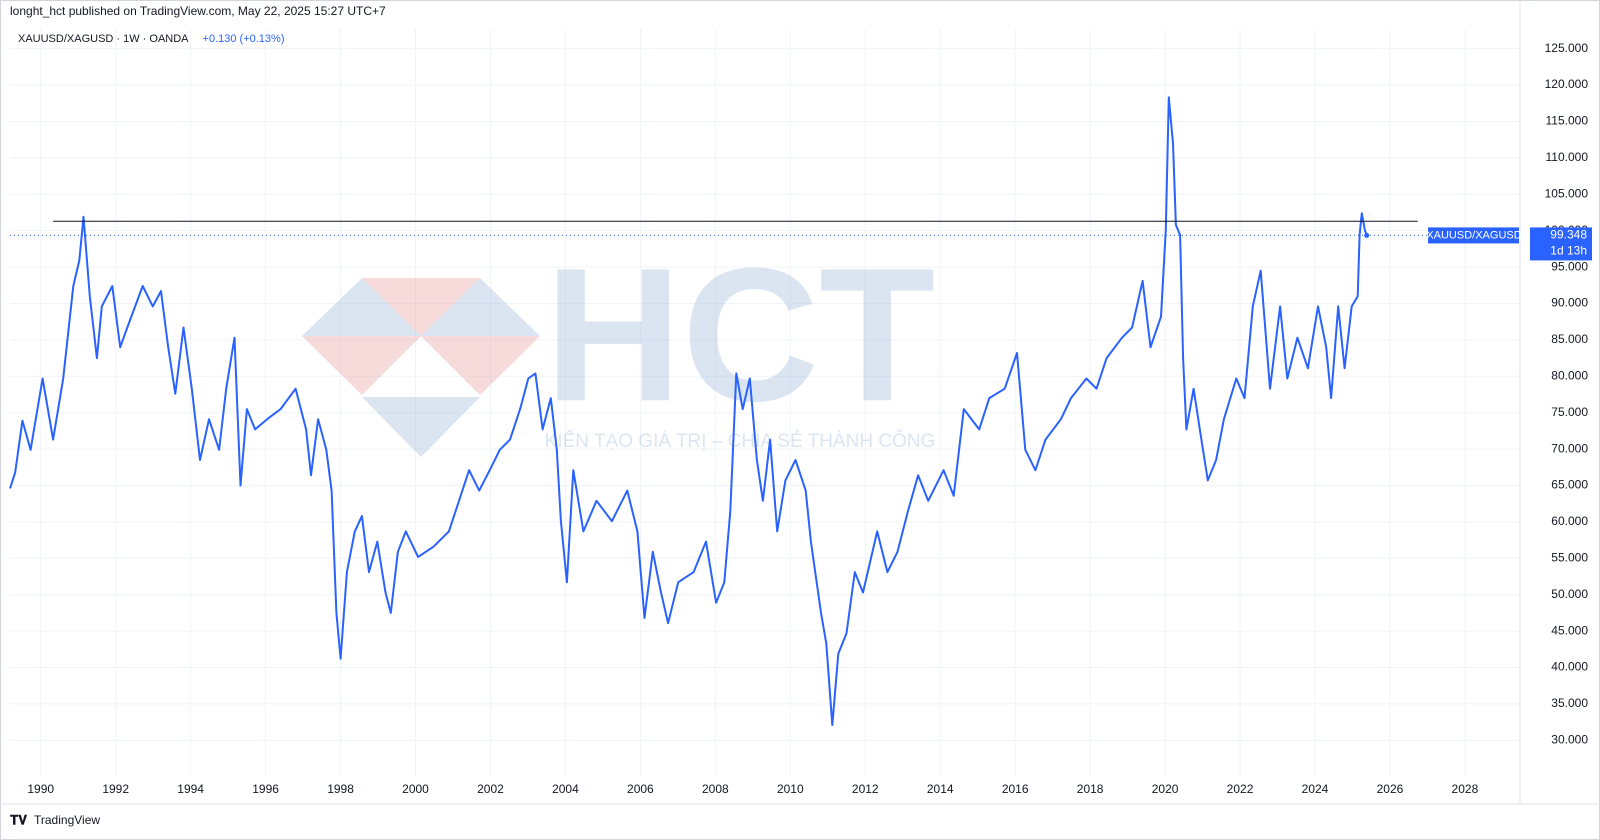 The height and width of the screenshot is (840, 1600). What do you see at coordinates (1567, 48) in the screenshot?
I see `y-tick-label: 125.000` at bounding box center [1567, 48].